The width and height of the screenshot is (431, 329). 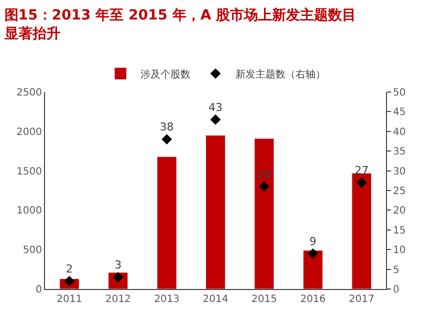 I want to click on y2-tick-label: 15, so click(x=399, y=230).